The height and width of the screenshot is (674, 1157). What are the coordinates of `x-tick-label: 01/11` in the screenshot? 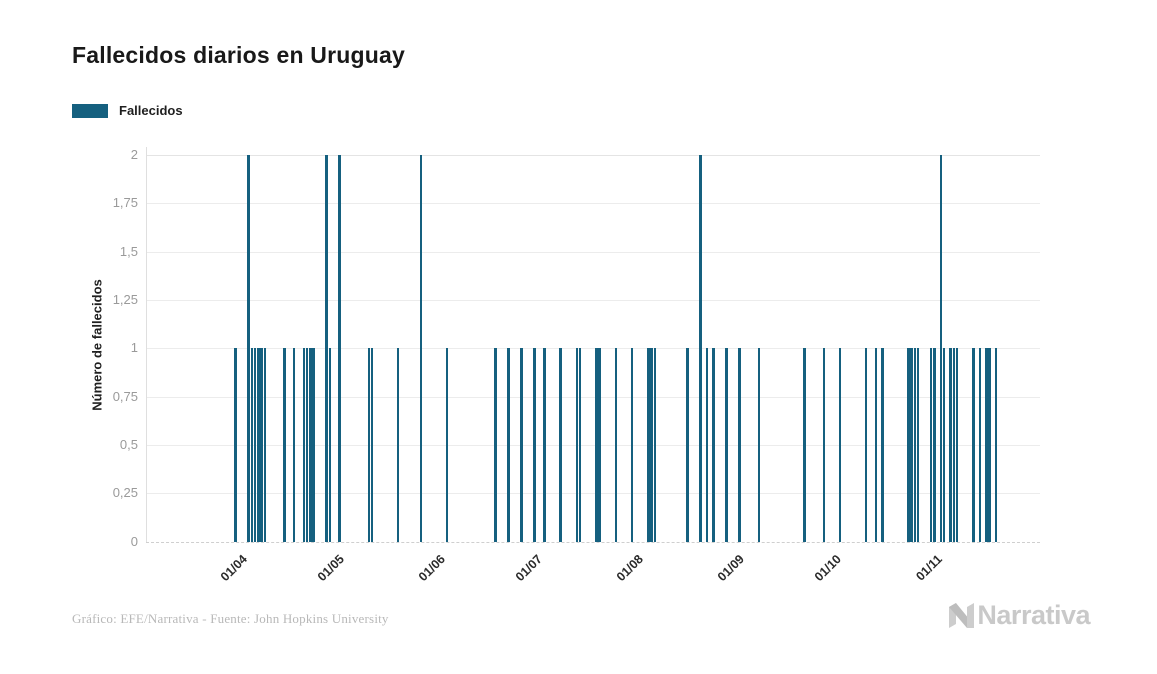 It's located at (929, 568).